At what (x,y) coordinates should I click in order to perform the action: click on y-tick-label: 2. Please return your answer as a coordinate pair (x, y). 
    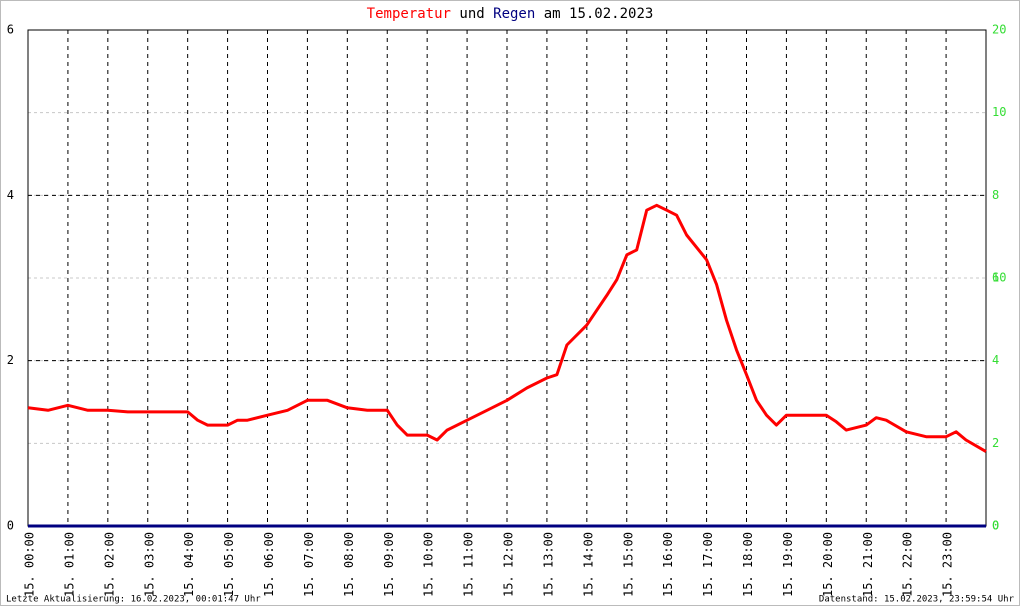
    Looking at the image, I should click on (10, 360).